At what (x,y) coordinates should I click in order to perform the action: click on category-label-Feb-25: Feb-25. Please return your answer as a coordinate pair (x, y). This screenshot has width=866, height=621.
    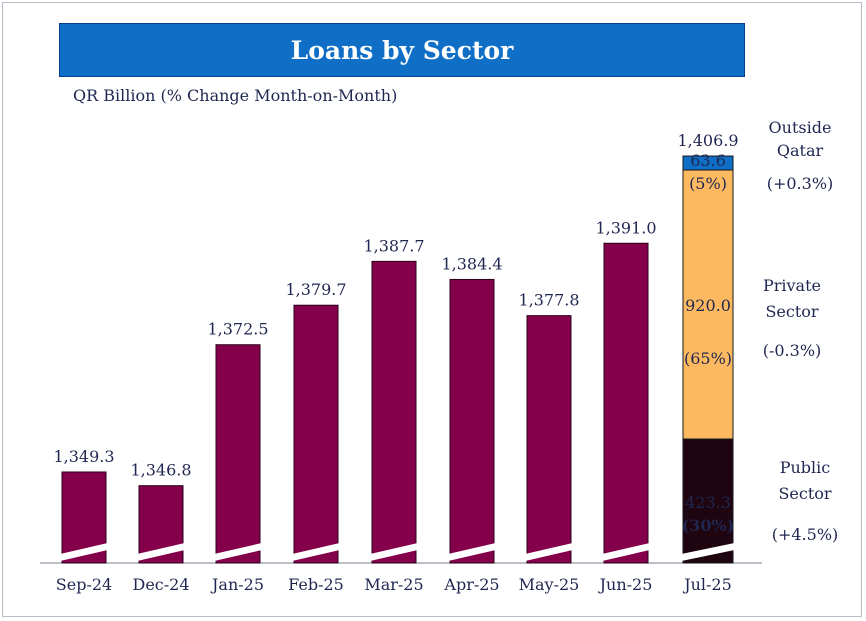
    Looking at the image, I should click on (316, 584).